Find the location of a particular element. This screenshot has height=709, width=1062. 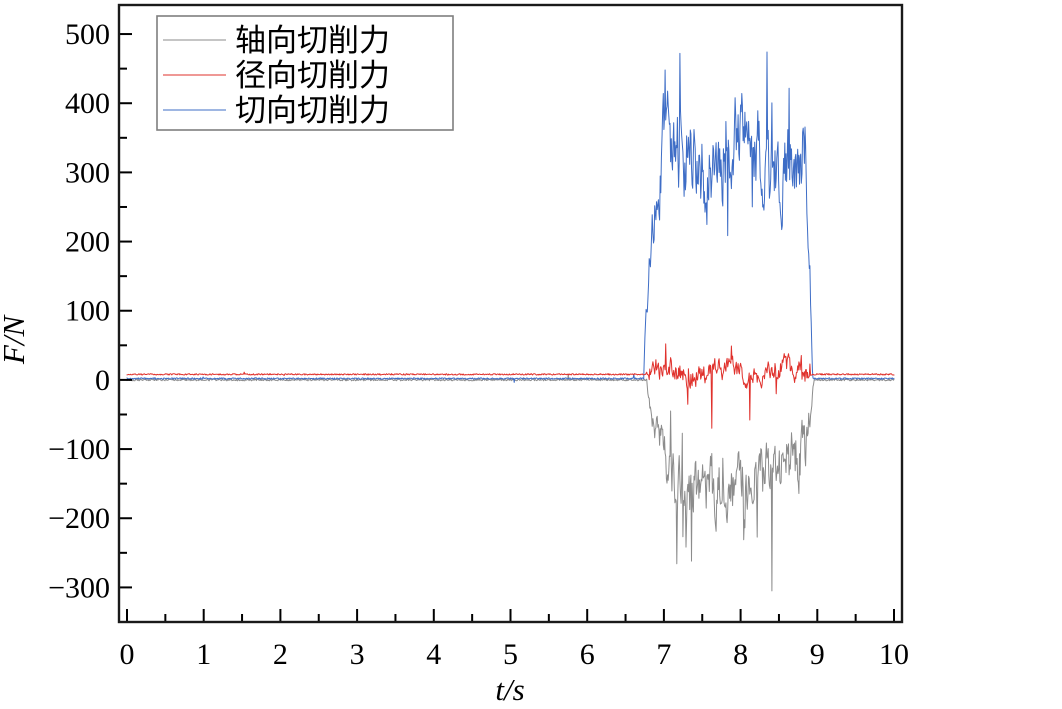

legend-label-axial: 轴向切削力 is located at coordinates (312, 40).